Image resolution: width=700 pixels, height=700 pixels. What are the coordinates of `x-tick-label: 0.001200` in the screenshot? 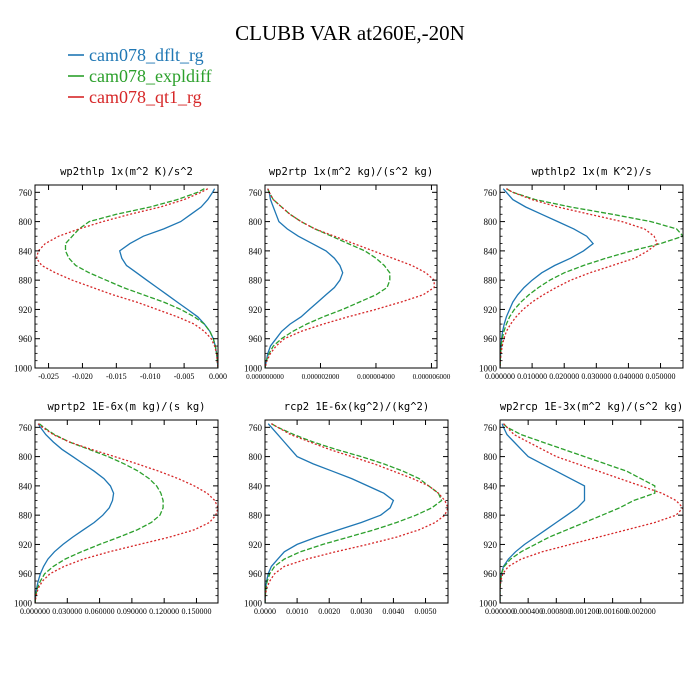 It's located at (584, 611).